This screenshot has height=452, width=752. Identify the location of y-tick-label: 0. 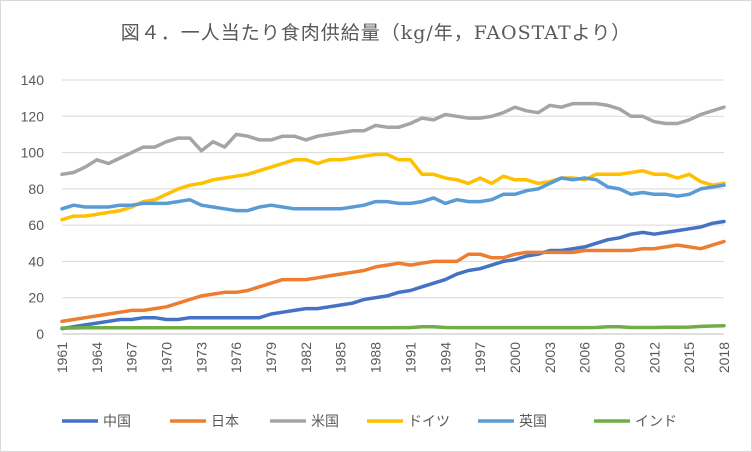
(40, 334).